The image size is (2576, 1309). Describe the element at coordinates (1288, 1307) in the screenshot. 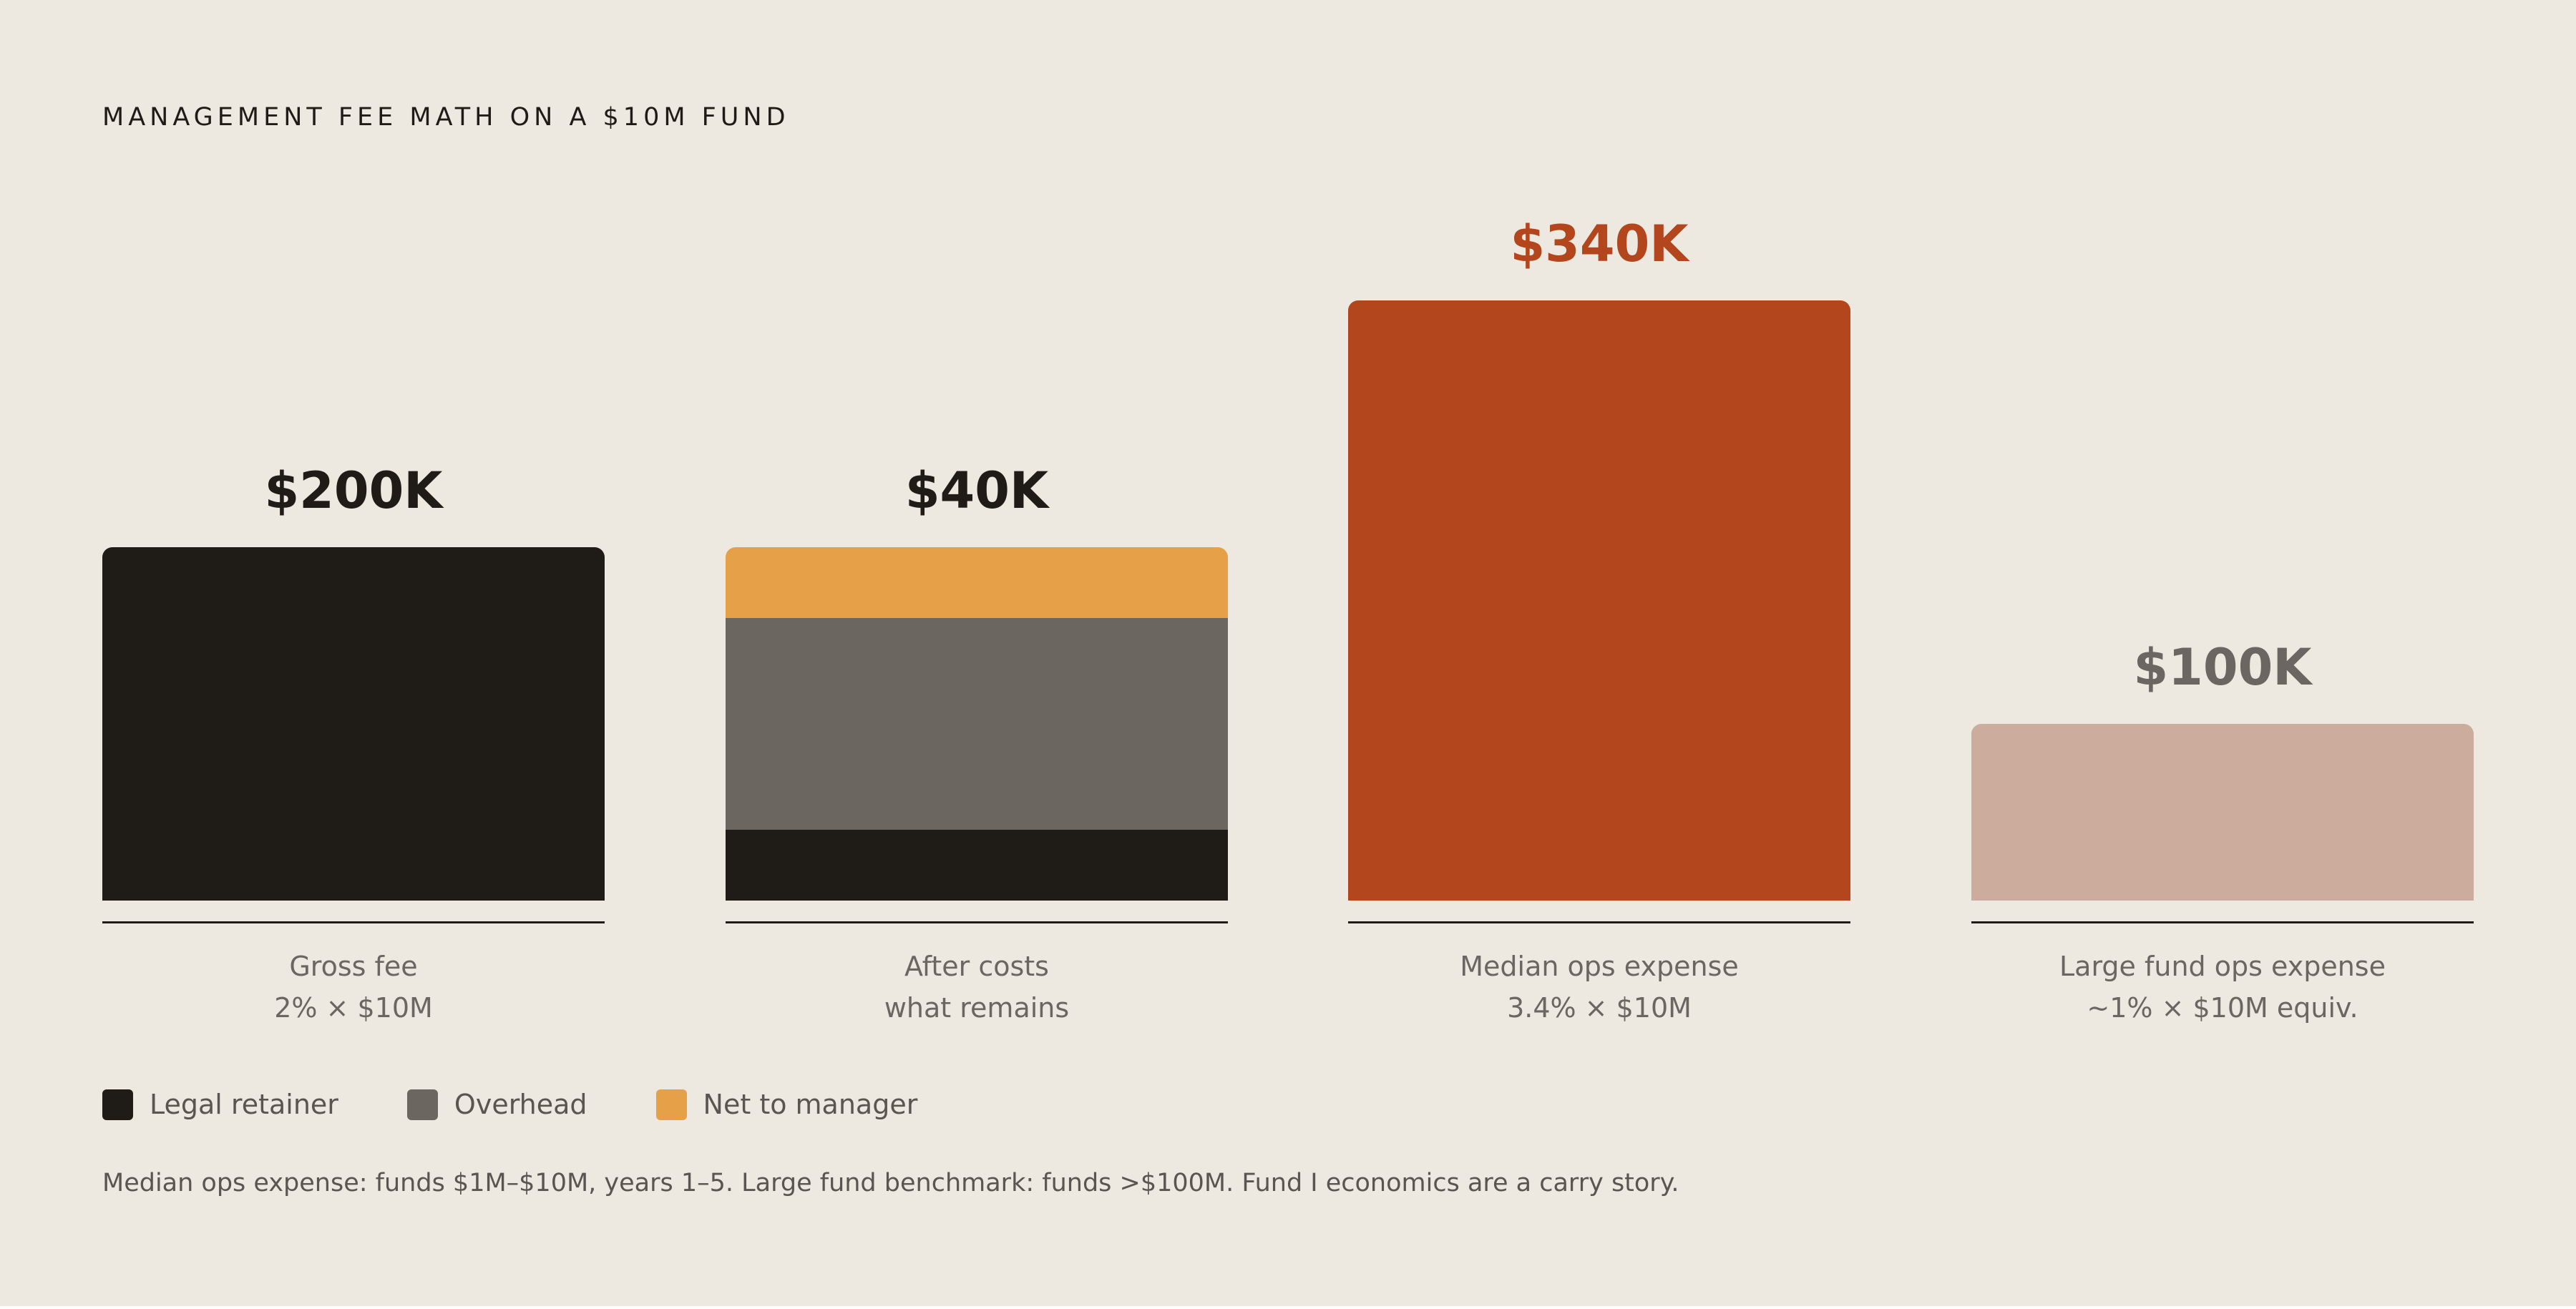

I see `bottom-rule` at that location.